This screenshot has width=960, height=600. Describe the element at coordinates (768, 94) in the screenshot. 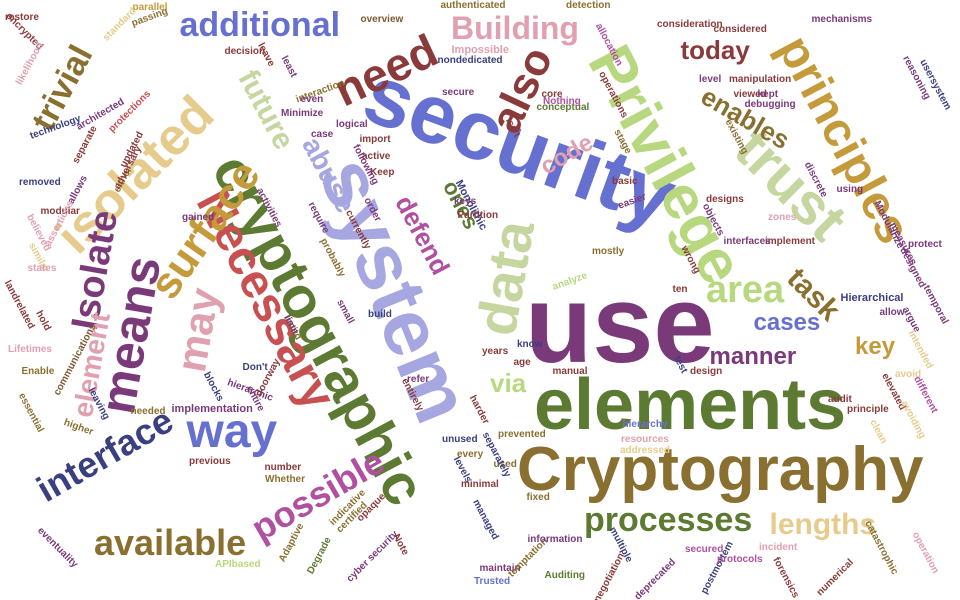

I see `word-kept: kept` at that location.